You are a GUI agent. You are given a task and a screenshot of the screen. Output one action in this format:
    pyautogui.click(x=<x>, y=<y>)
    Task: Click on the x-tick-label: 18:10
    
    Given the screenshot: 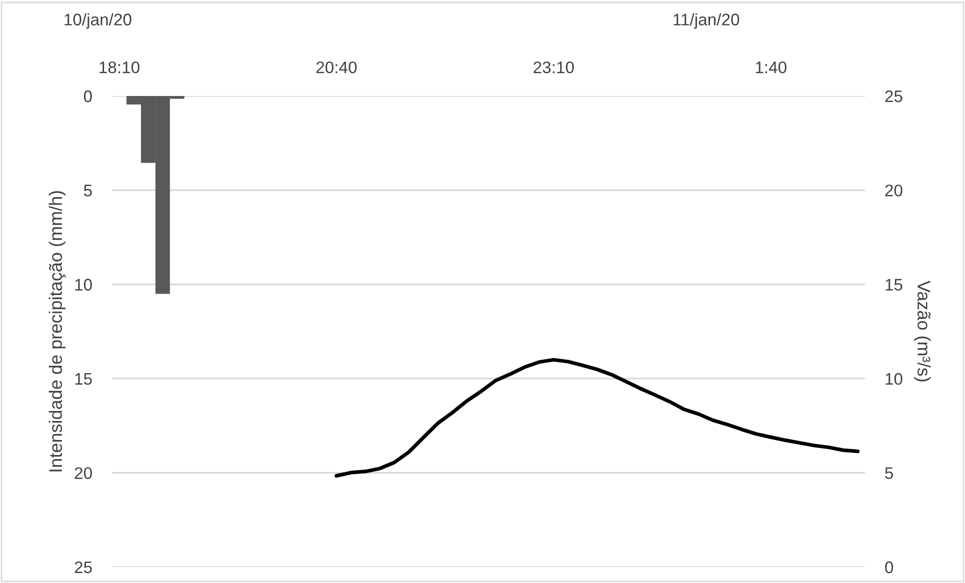 What is the action you would take?
    pyautogui.click(x=120, y=67)
    